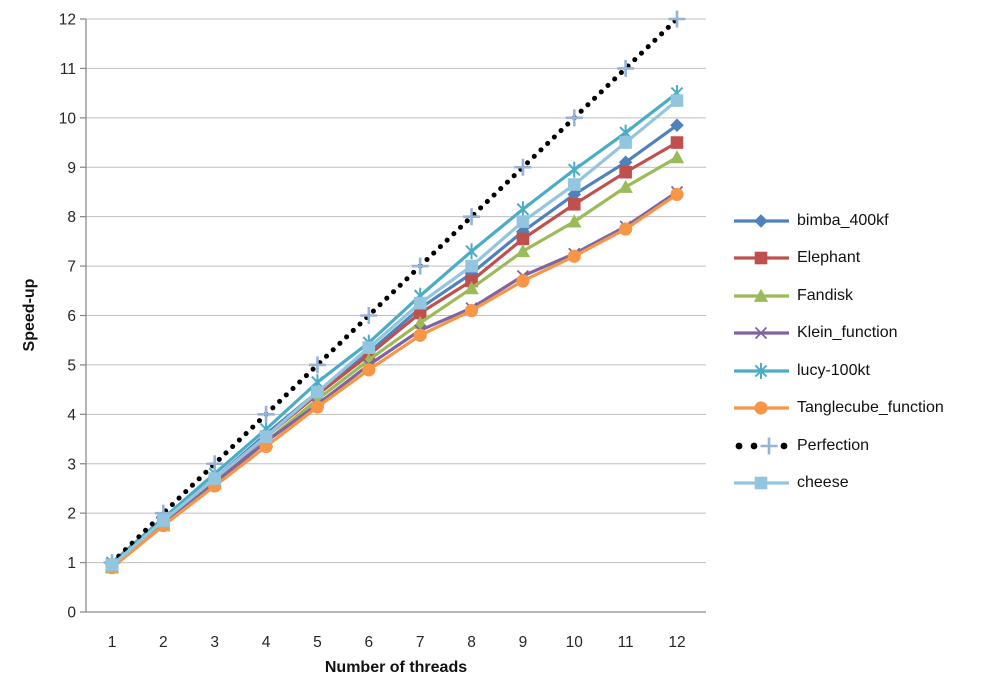  What do you see at coordinates (71, 217) in the screenshot?
I see `y-tick-label: 8` at bounding box center [71, 217].